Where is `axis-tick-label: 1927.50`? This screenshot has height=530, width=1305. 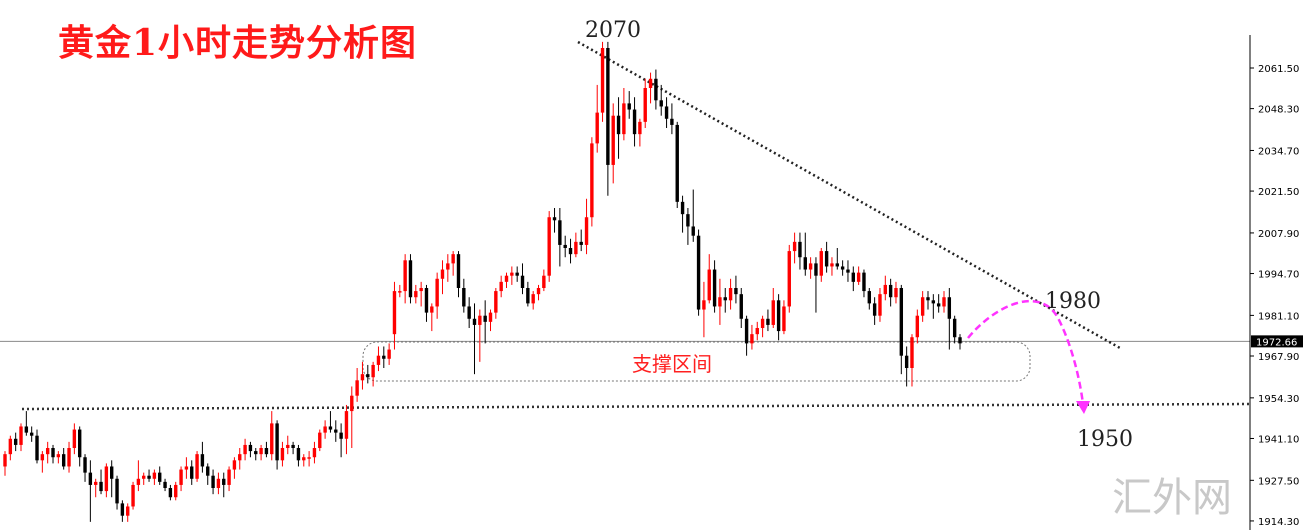 axis-tick-label: 1927.50 is located at coordinates (1278, 481).